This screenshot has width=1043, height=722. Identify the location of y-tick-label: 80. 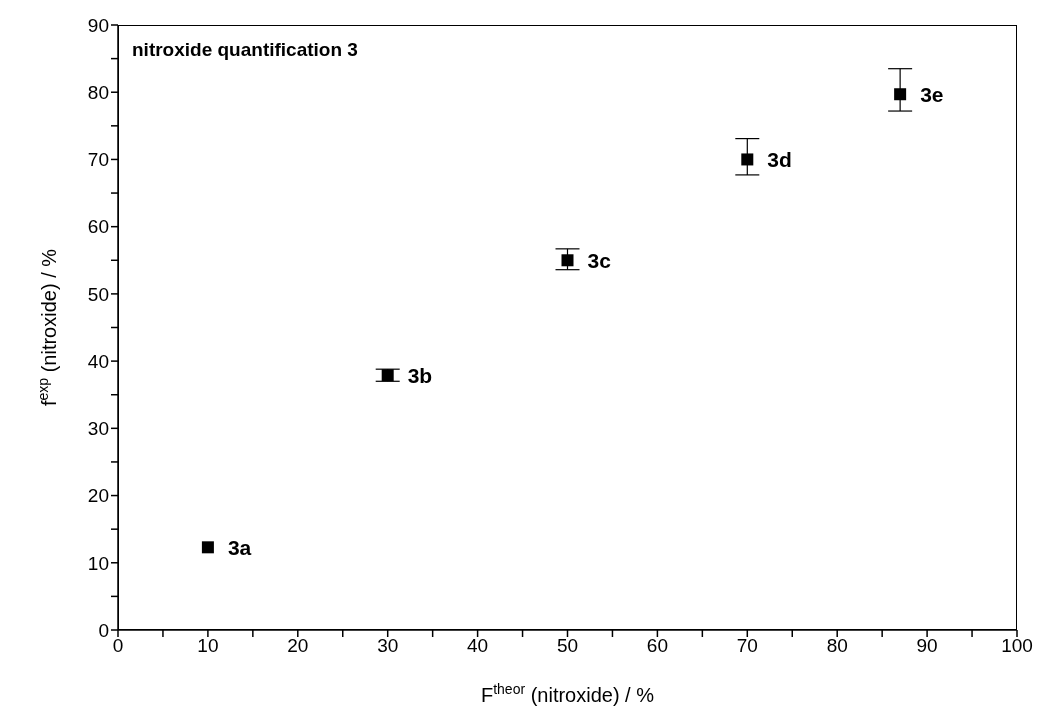
(98, 92).